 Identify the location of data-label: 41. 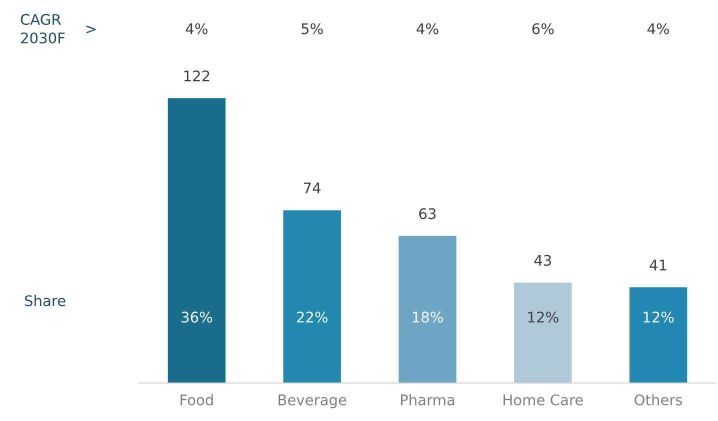
(658, 265).